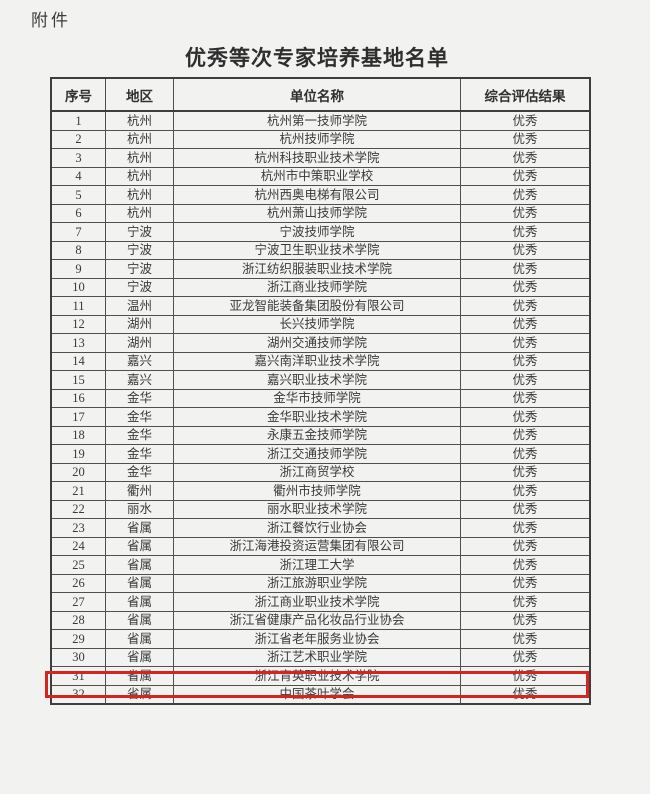  What do you see at coordinates (320, 158) in the screenshot?
I see `table-row: 3 杭州 杭州科技职业技术学院 优秀` at bounding box center [320, 158].